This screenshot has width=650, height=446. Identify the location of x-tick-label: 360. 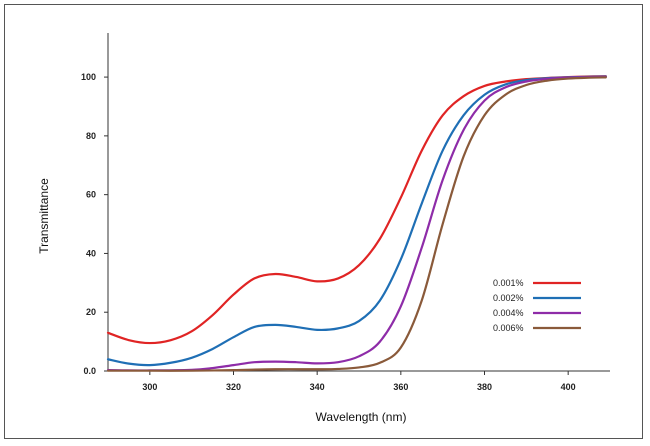
(400, 387).